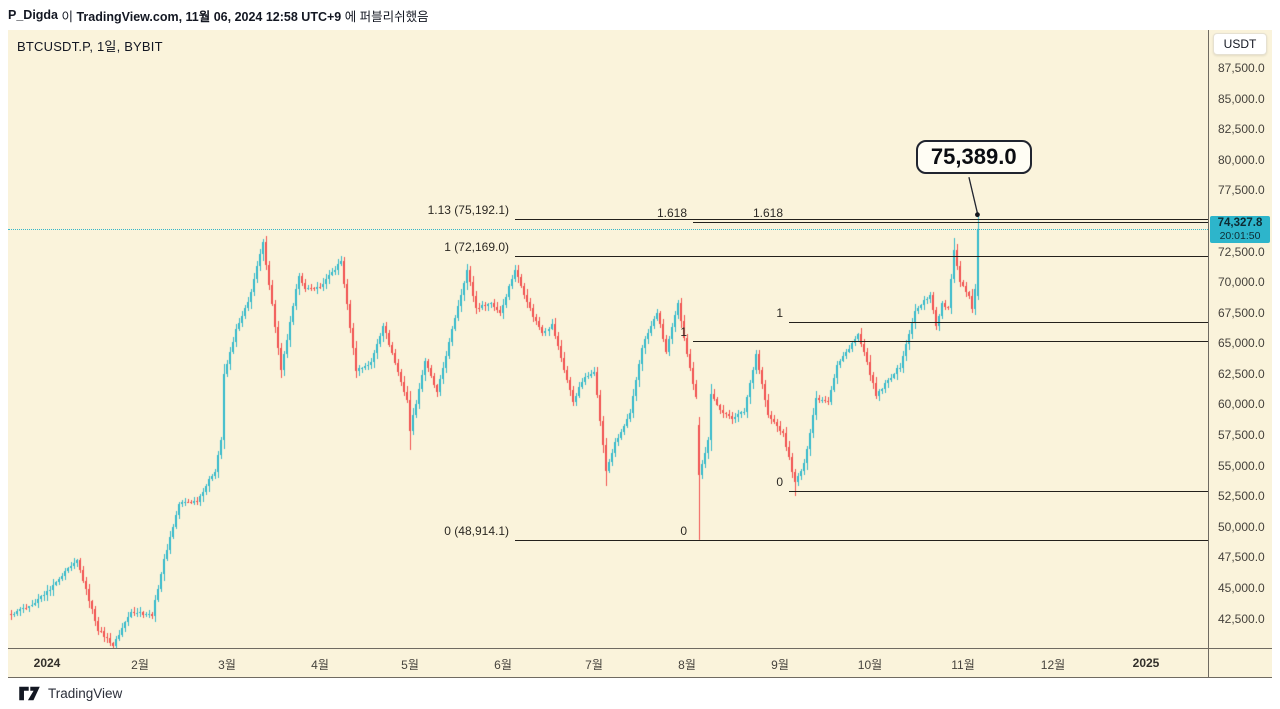 The width and height of the screenshot is (1280, 709). What do you see at coordinates (1241, 466) in the screenshot?
I see `price-tick-label: 55,000.0` at bounding box center [1241, 466].